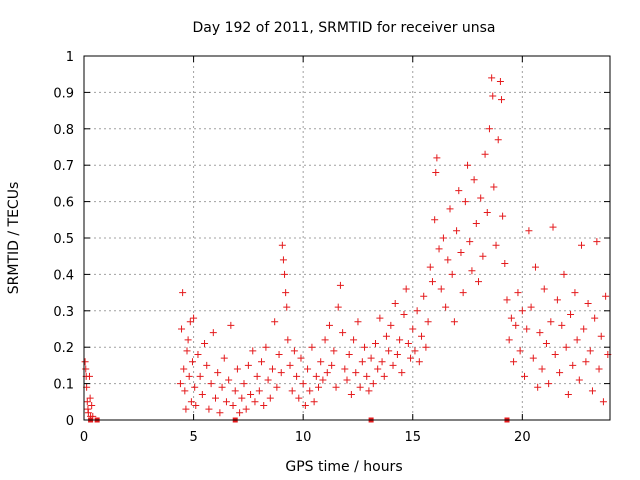 The width and height of the screenshot is (640, 480). I want to click on y-tick-label: 0.7, so click(63, 166).